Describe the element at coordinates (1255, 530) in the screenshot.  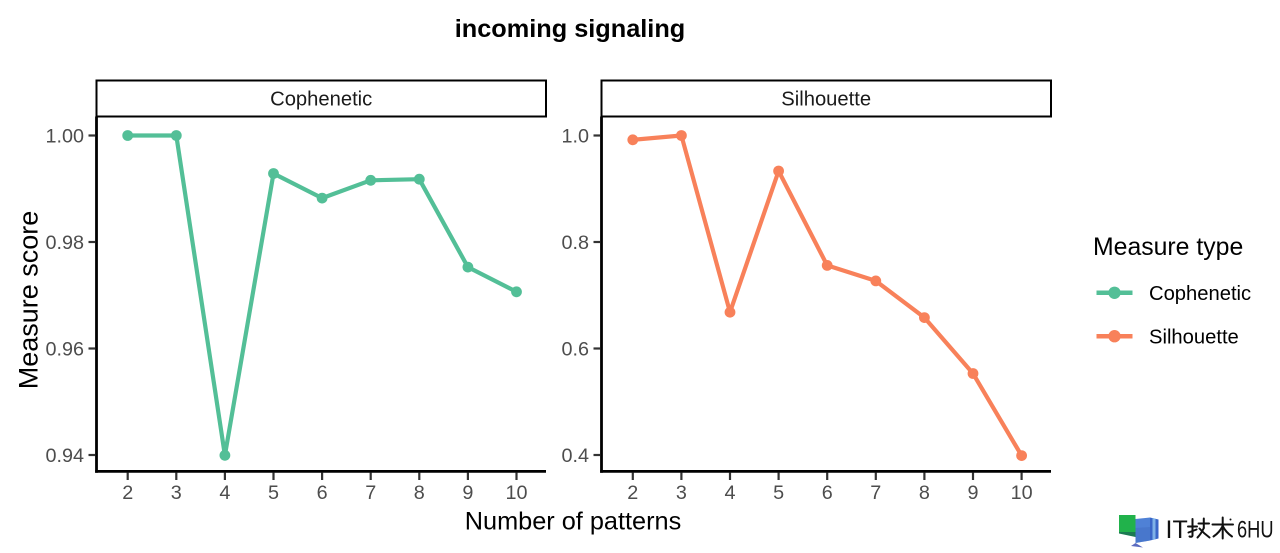
I see `svg-text: 6HU` at that location.